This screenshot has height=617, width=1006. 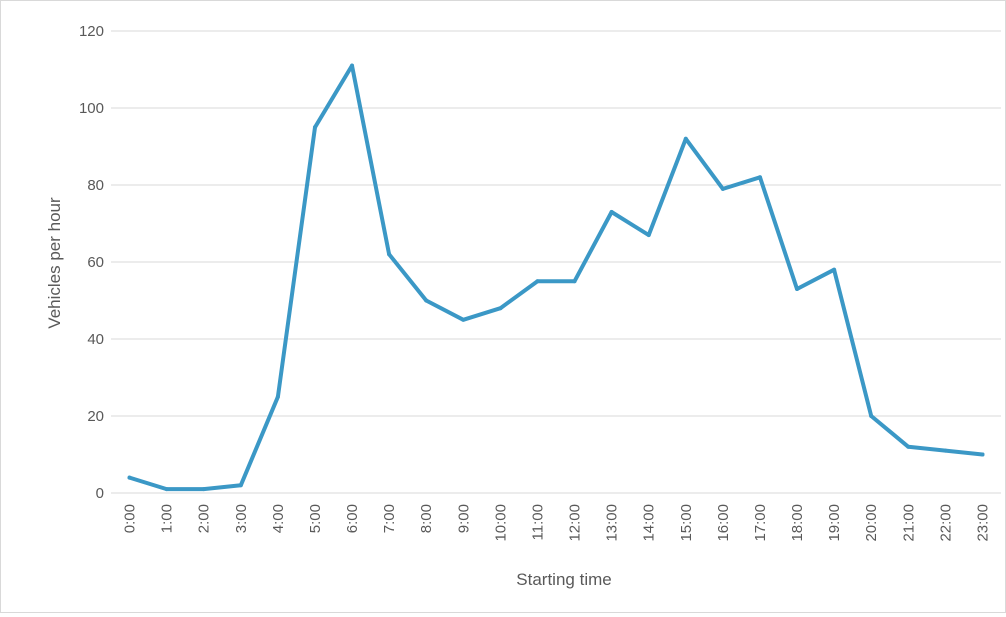 I want to click on x-tick-label-12-00: 12:00, so click(x=575, y=523).